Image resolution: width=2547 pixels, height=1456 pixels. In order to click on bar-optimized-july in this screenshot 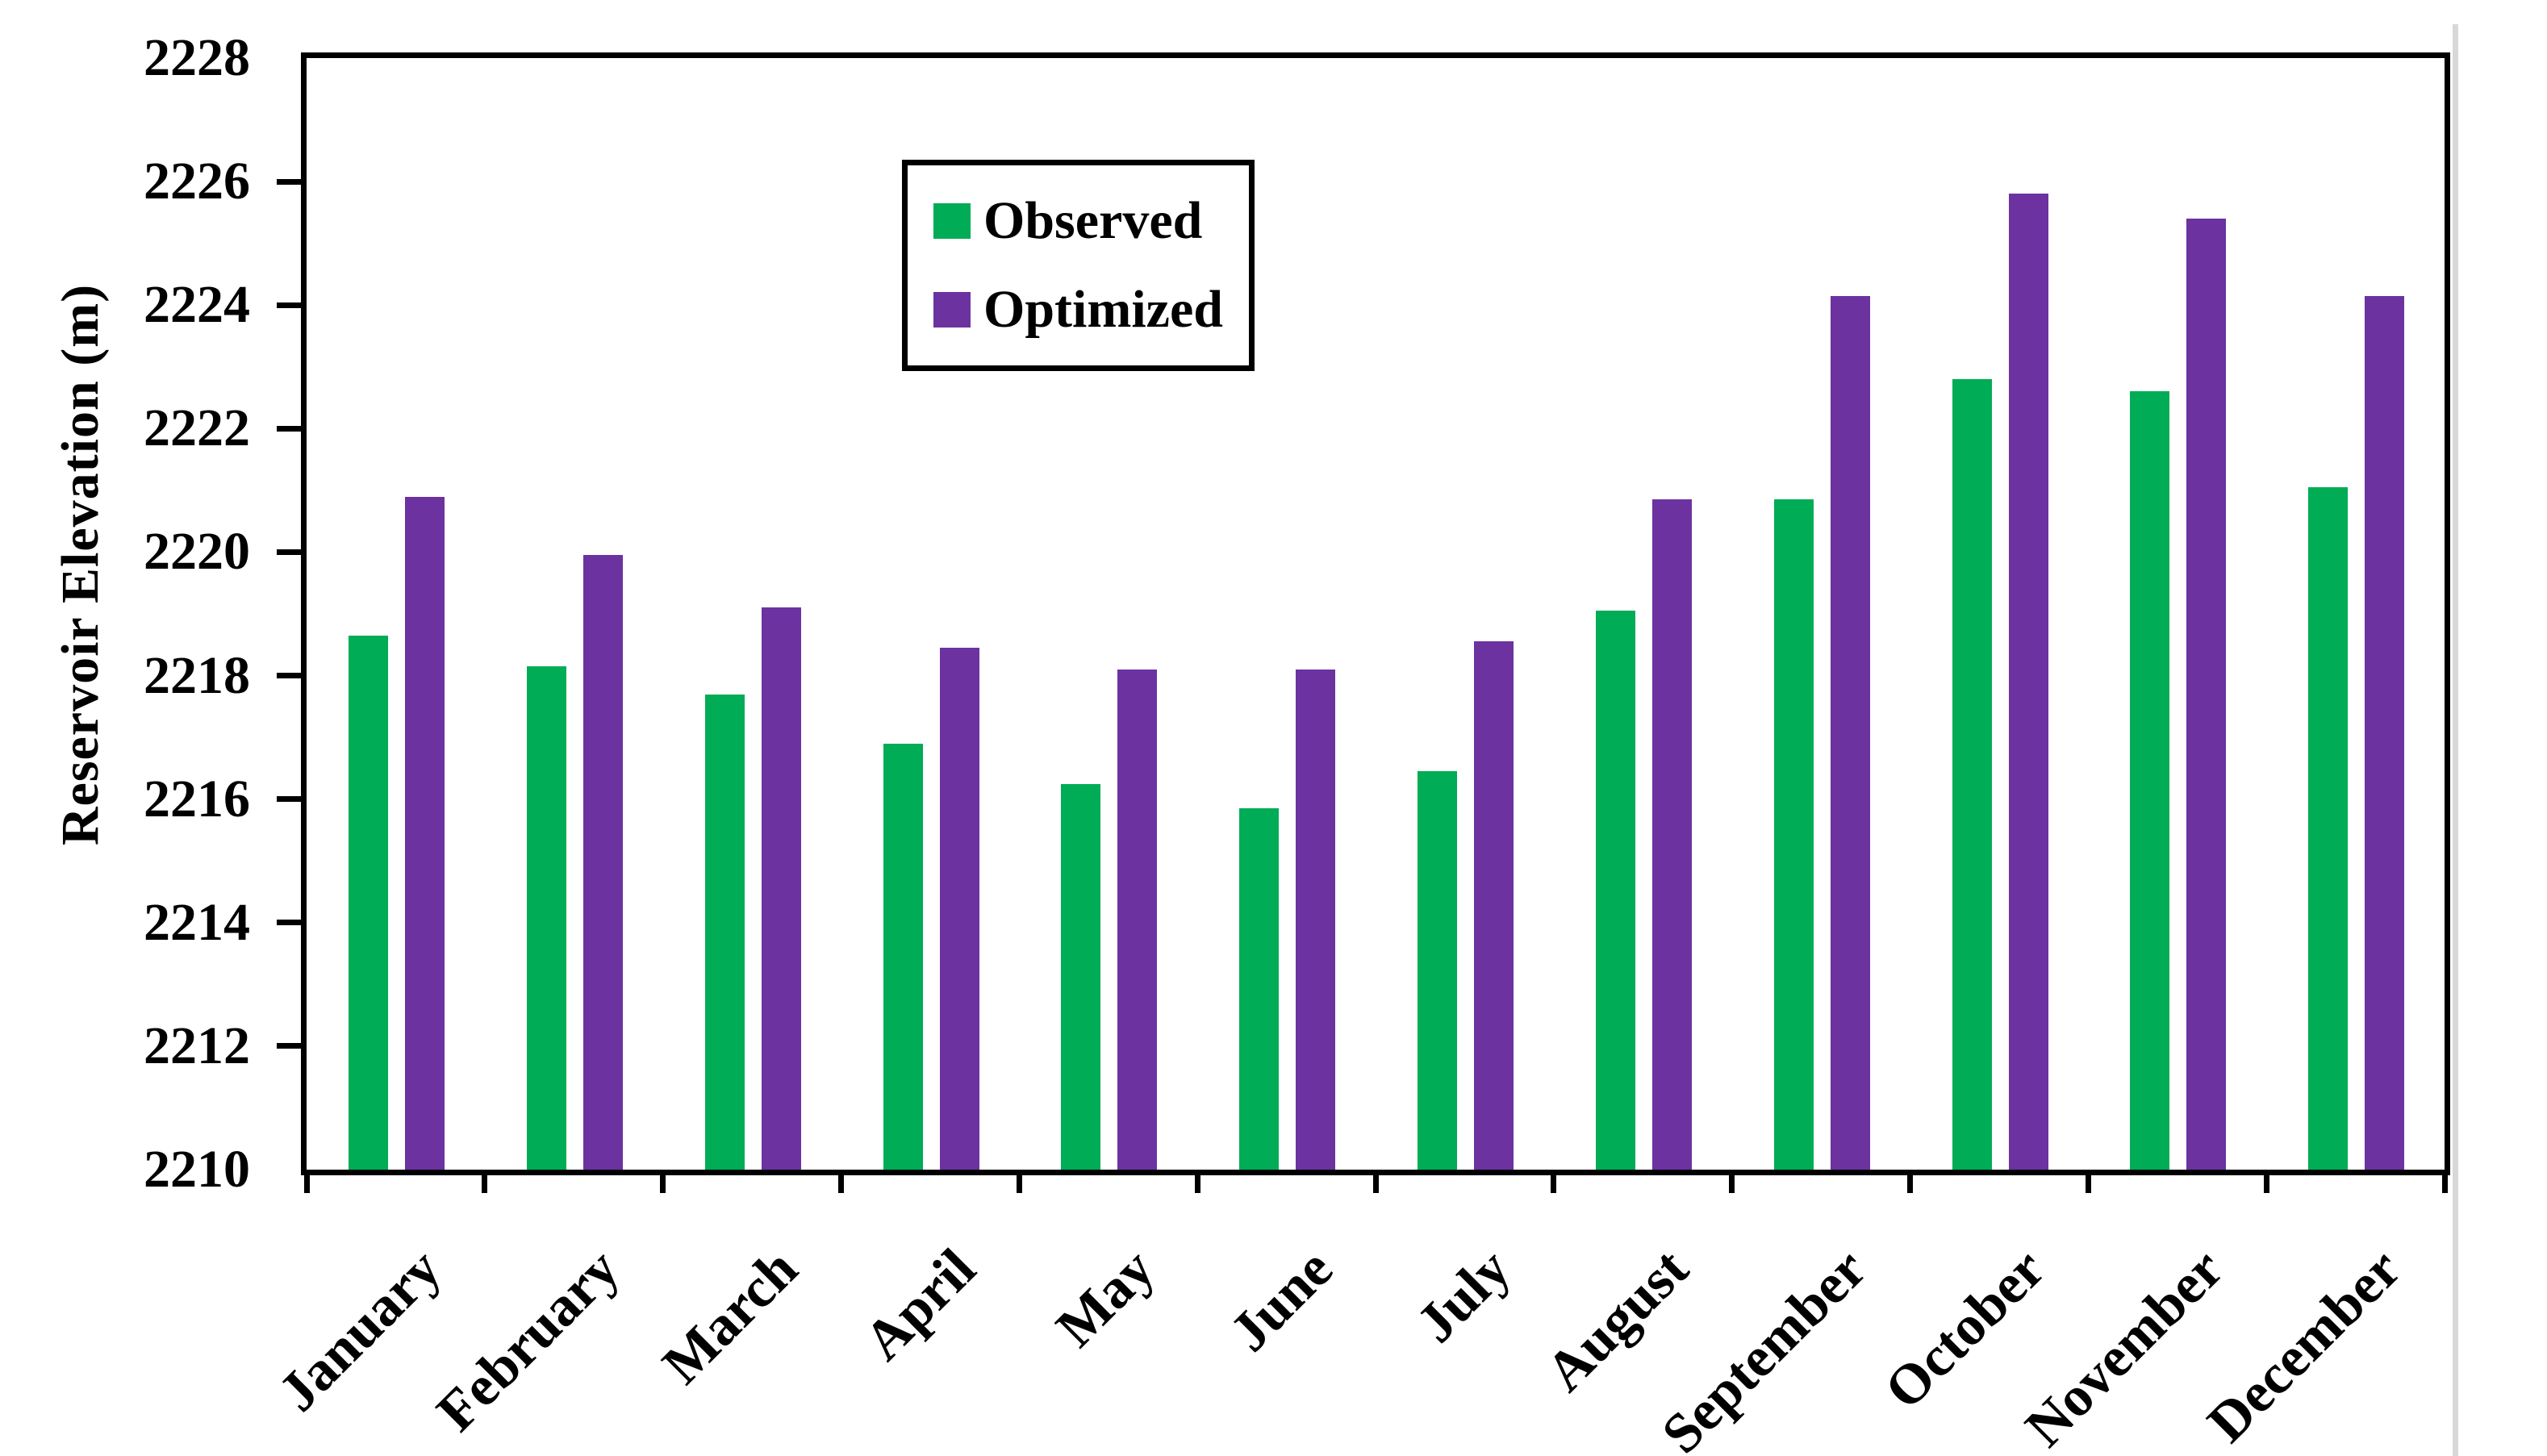, I will do `click(1494, 906)`.